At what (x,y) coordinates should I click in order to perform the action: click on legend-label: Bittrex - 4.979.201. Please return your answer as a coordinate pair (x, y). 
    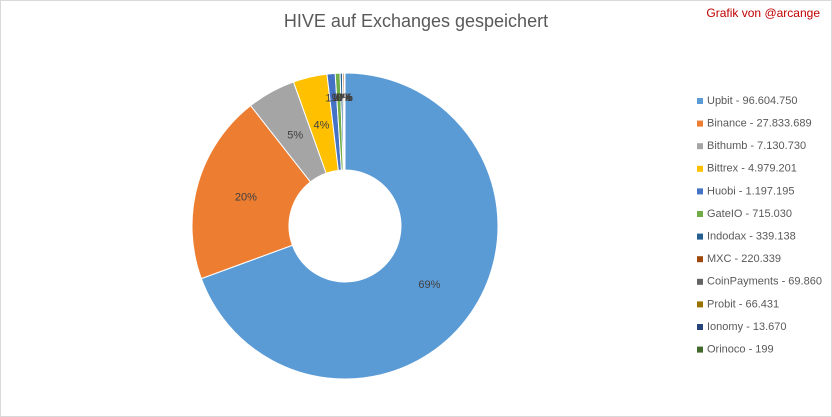
    Looking at the image, I should click on (752, 169).